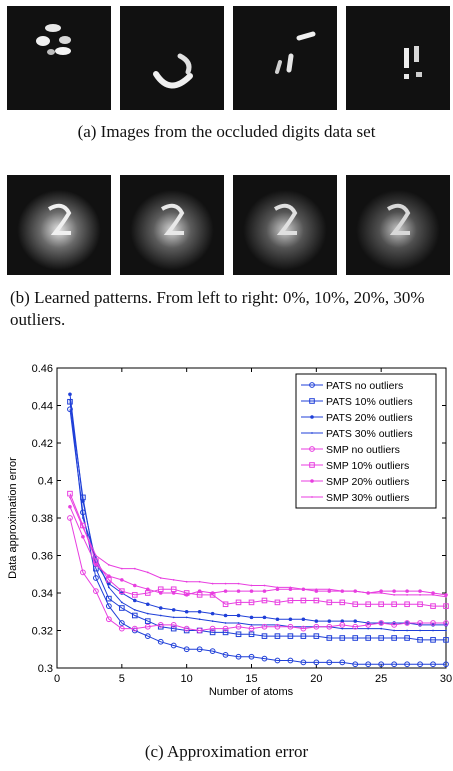  What do you see at coordinates (59, 225) in the screenshot?
I see `pattern-0pct-image` at bounding box center [59, 225].